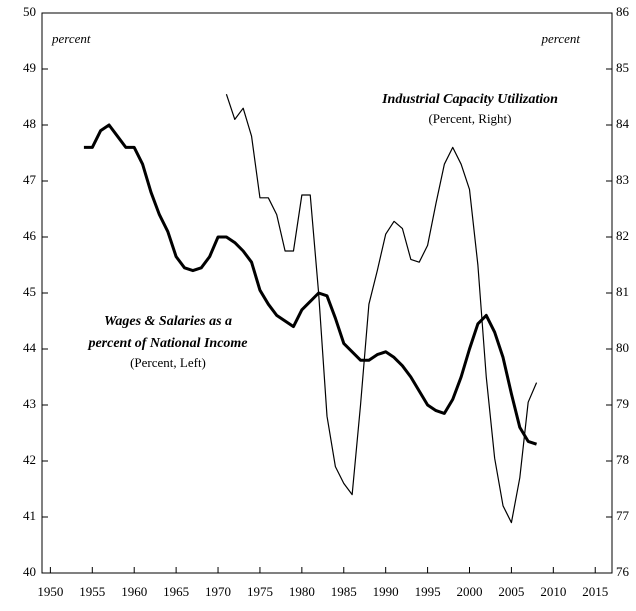  What do you see at coordinates (469, 118) in the screenshot?
I see `capacity-subtitle: (Percent, Right)` at bounding box center [469, 118].